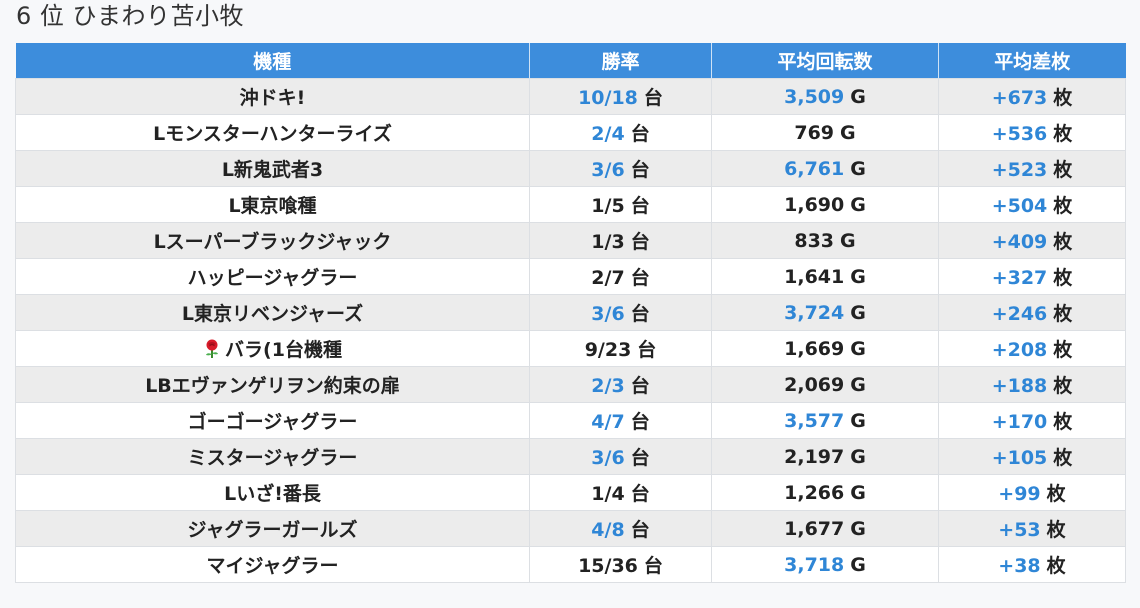  Describe the element at coordinates (1019, 278) in the screenshot. I see `avg-diff-value: +327` at that location.